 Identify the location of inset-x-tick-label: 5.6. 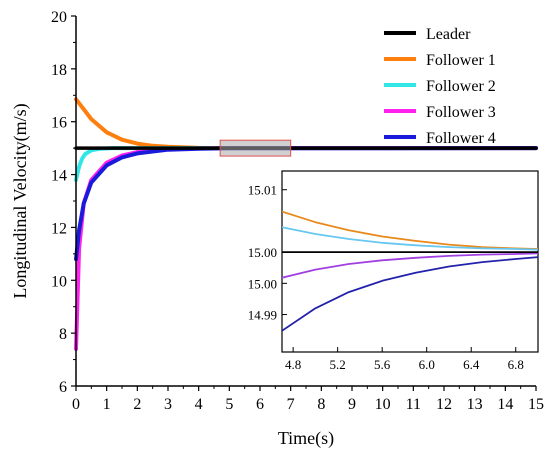
(382, 364).